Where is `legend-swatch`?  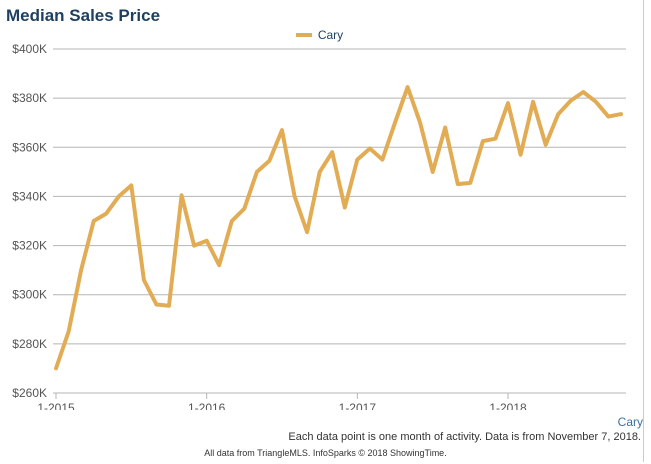 legend-swatch is located at coordinates (303, 35).